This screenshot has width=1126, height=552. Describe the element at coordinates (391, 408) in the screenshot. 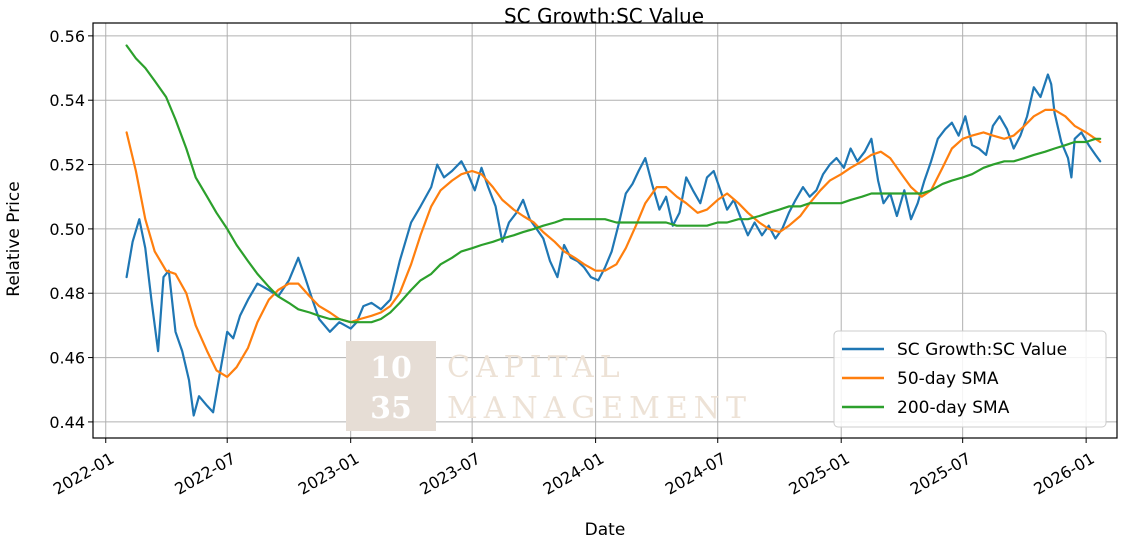

I see `watermark-number-bottom: 35` at that location.